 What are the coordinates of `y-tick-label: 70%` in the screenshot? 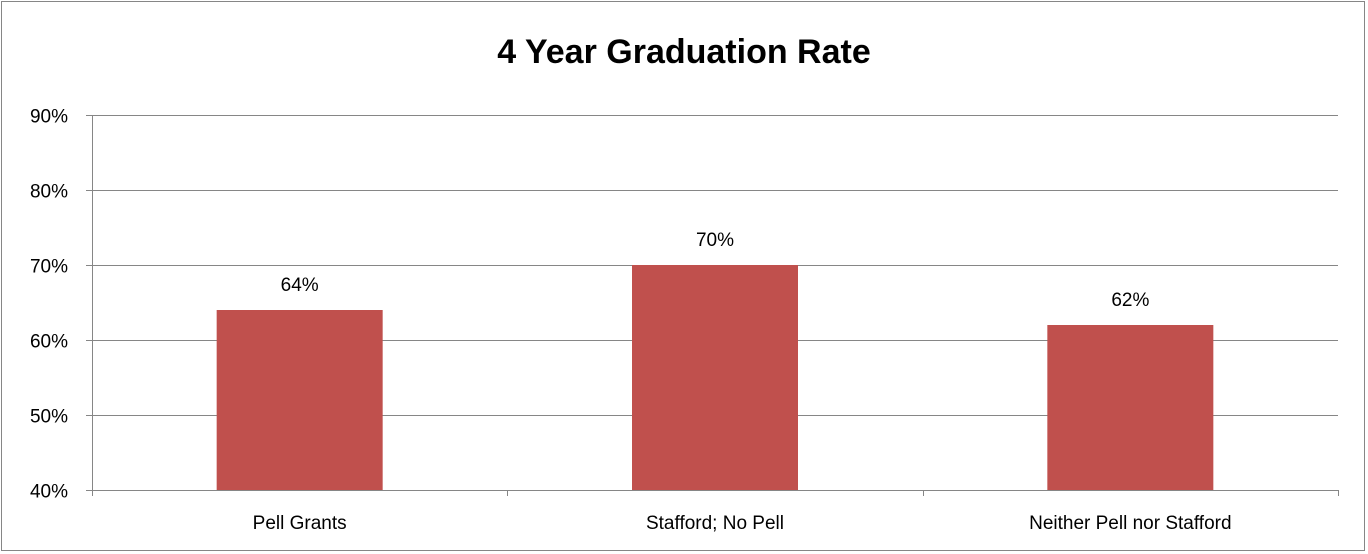 It's located at (49, 267).